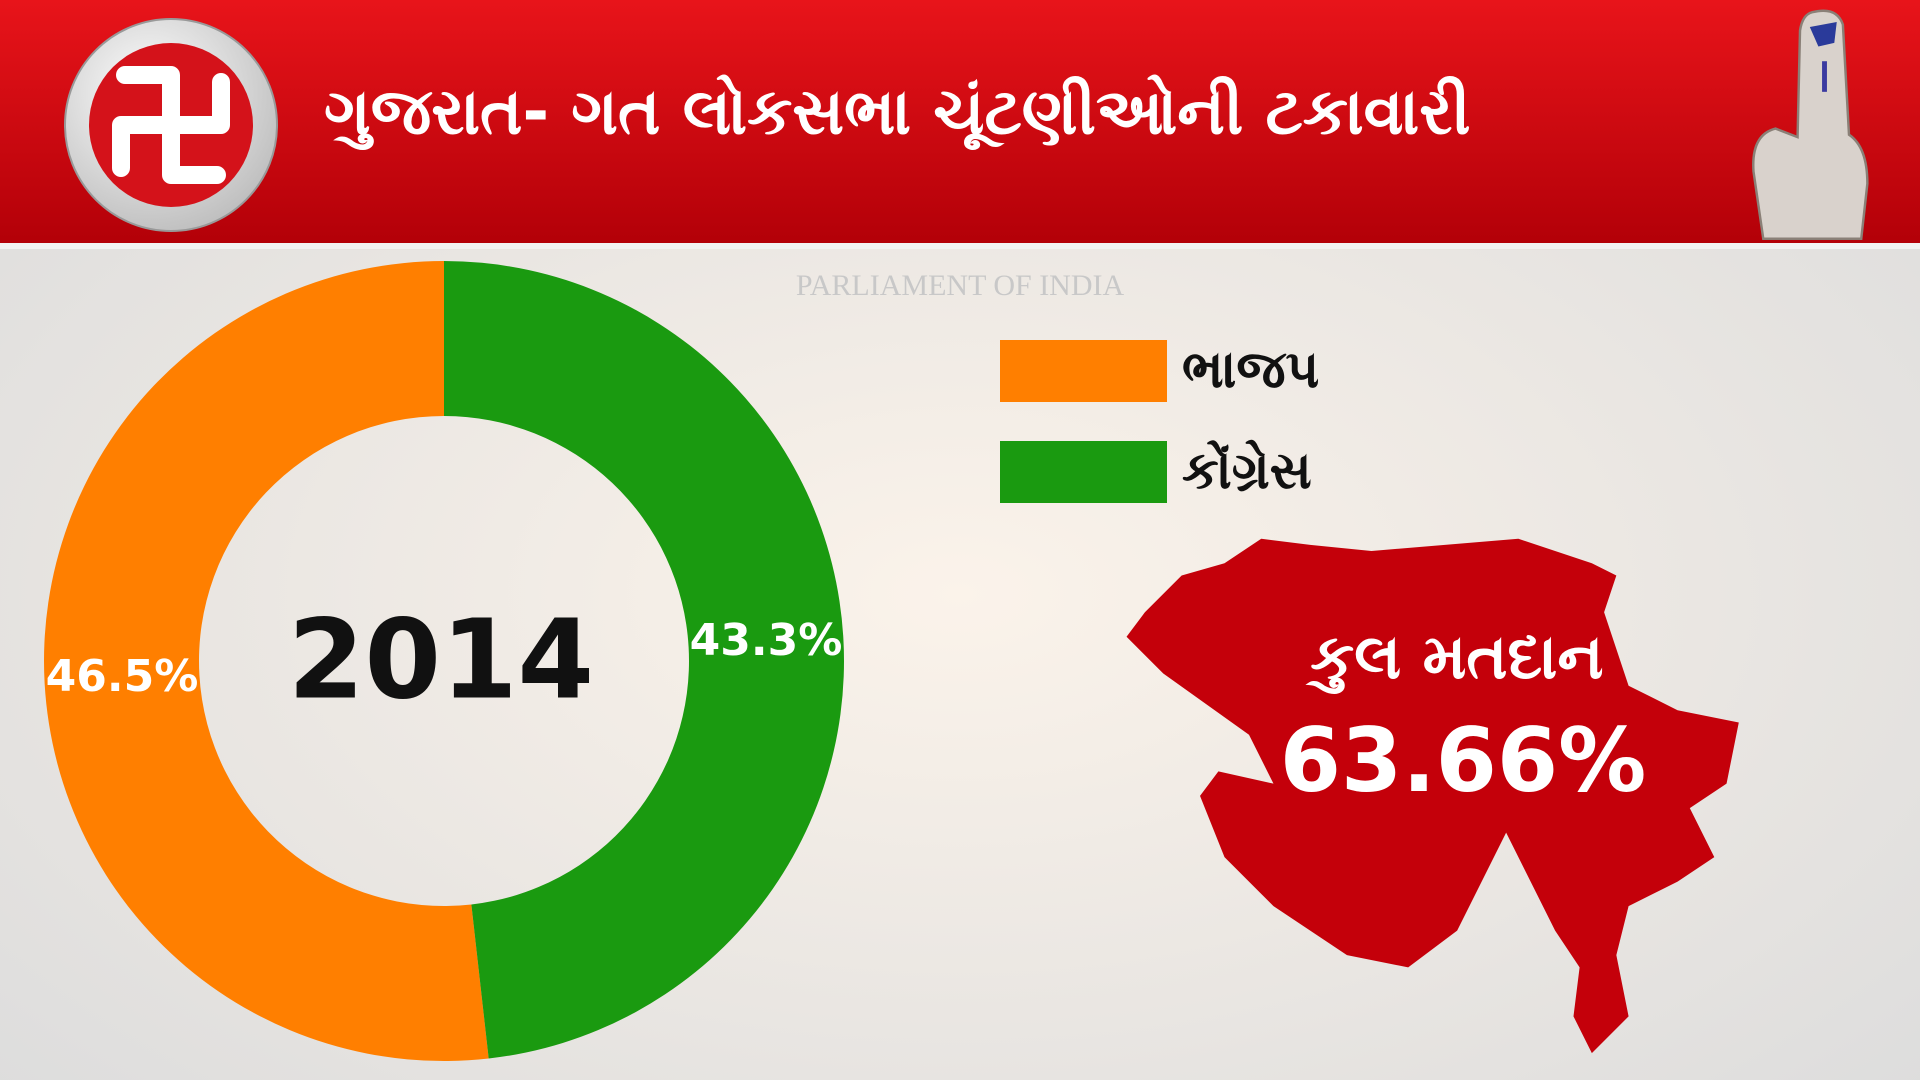 Image resolution: width=1920 pixels, height=1080 pixels. I want to click on header-edge, so click(960, 246).